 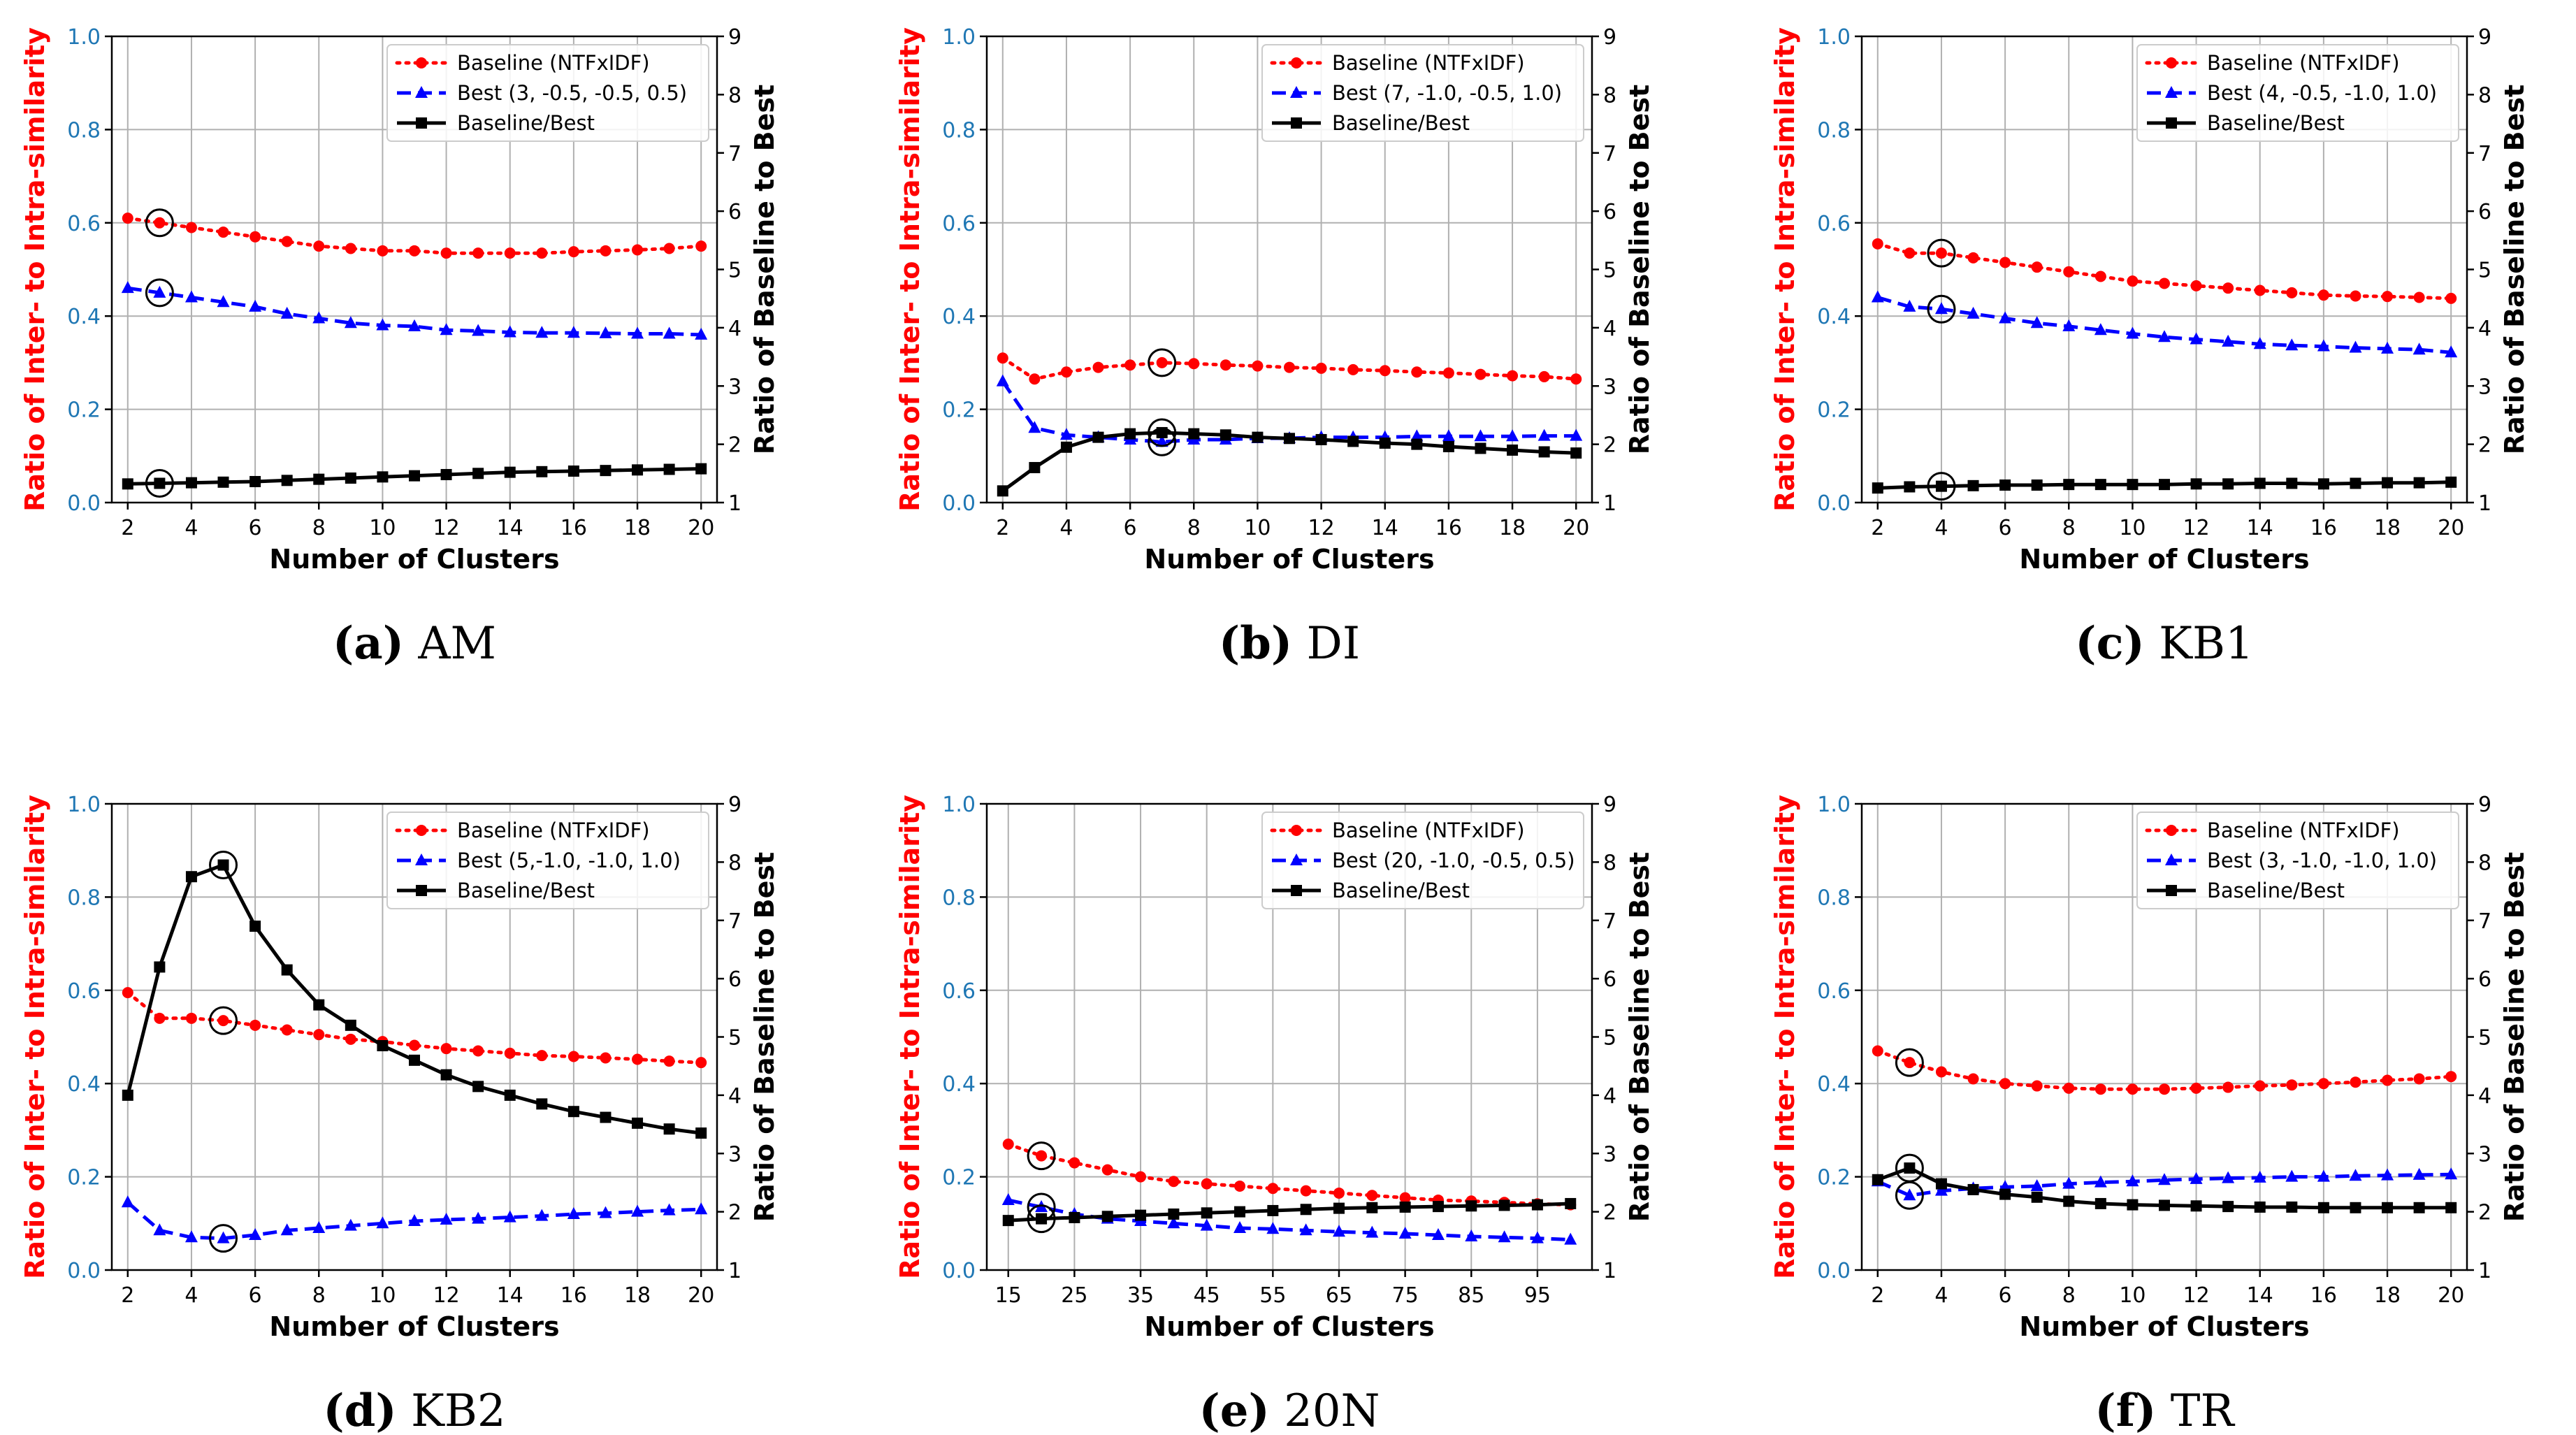 What do you see at coordinates (1423, 860) in the screenshot?
I see `legend-box` at bounding box center [1423, 860].